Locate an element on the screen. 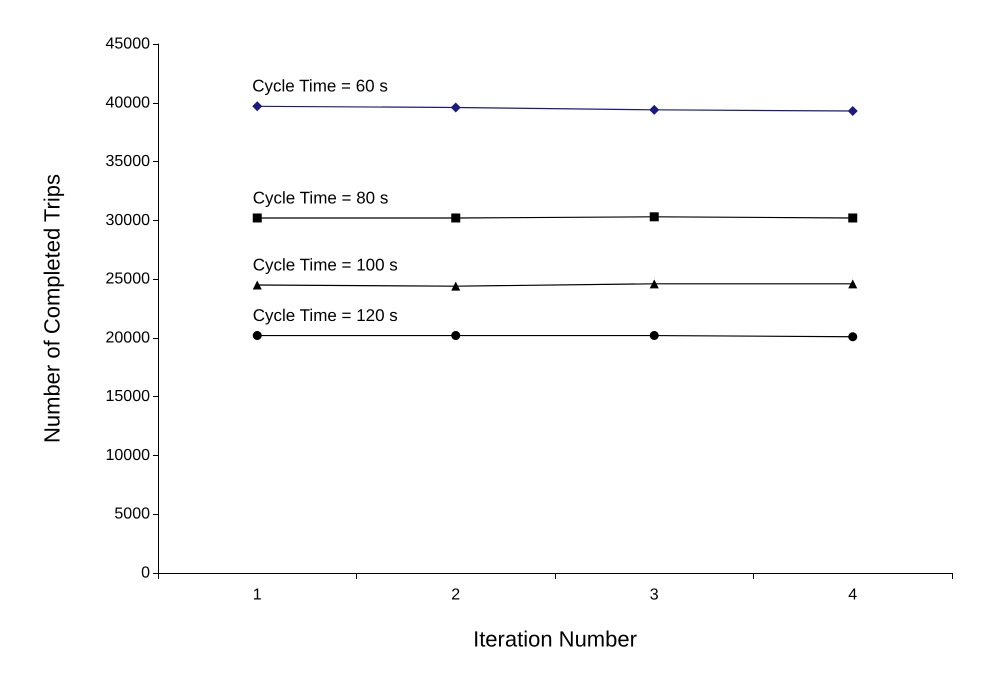 Image resolution: width=982 pixels, height=678 pixels. series-label: Cycle Time = 120 s is located at coordinates (325, 316).